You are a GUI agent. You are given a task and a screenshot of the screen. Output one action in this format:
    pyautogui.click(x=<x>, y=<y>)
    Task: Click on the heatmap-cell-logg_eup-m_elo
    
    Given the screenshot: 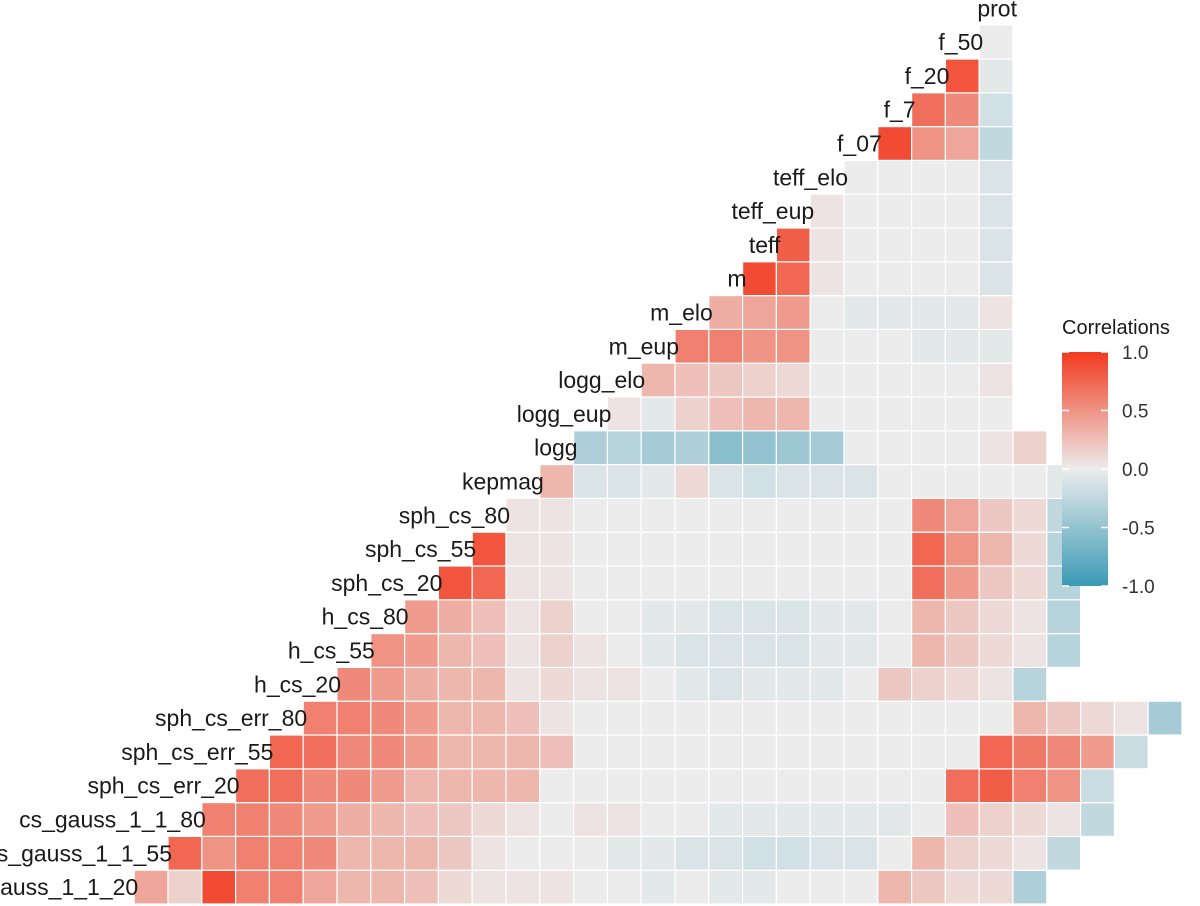 What is the action you would take?
    pyautogui.click(x=692, y=414)
    